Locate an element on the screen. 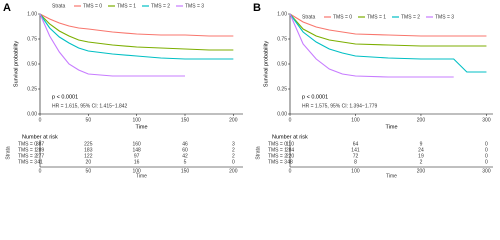 The height and width of the screenshot is (240, 500). risk-count: 72 is located at coordinates (356, 156).